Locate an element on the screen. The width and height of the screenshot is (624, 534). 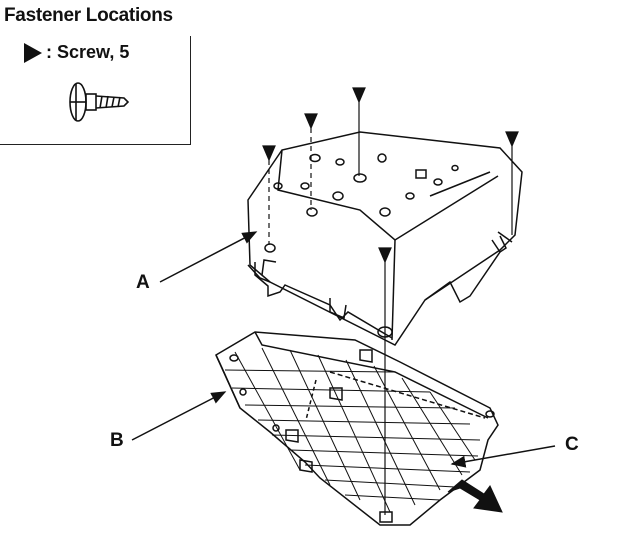
triangle-marker-icon is located at coordinates (33, 52).